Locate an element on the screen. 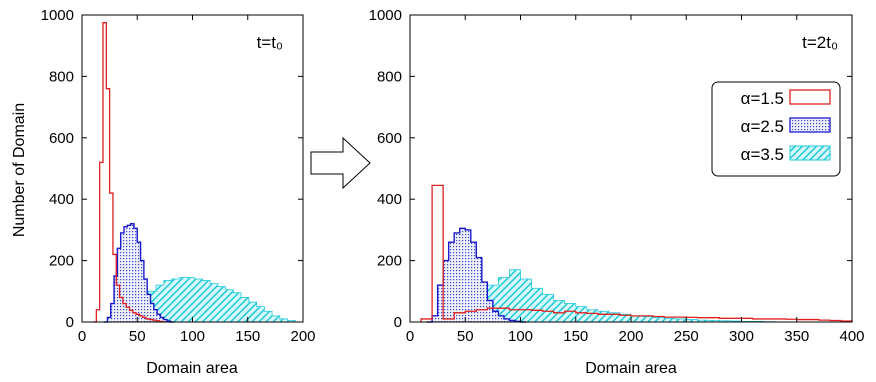  x-tick-label: 350 is located at coordinates (796, 336).